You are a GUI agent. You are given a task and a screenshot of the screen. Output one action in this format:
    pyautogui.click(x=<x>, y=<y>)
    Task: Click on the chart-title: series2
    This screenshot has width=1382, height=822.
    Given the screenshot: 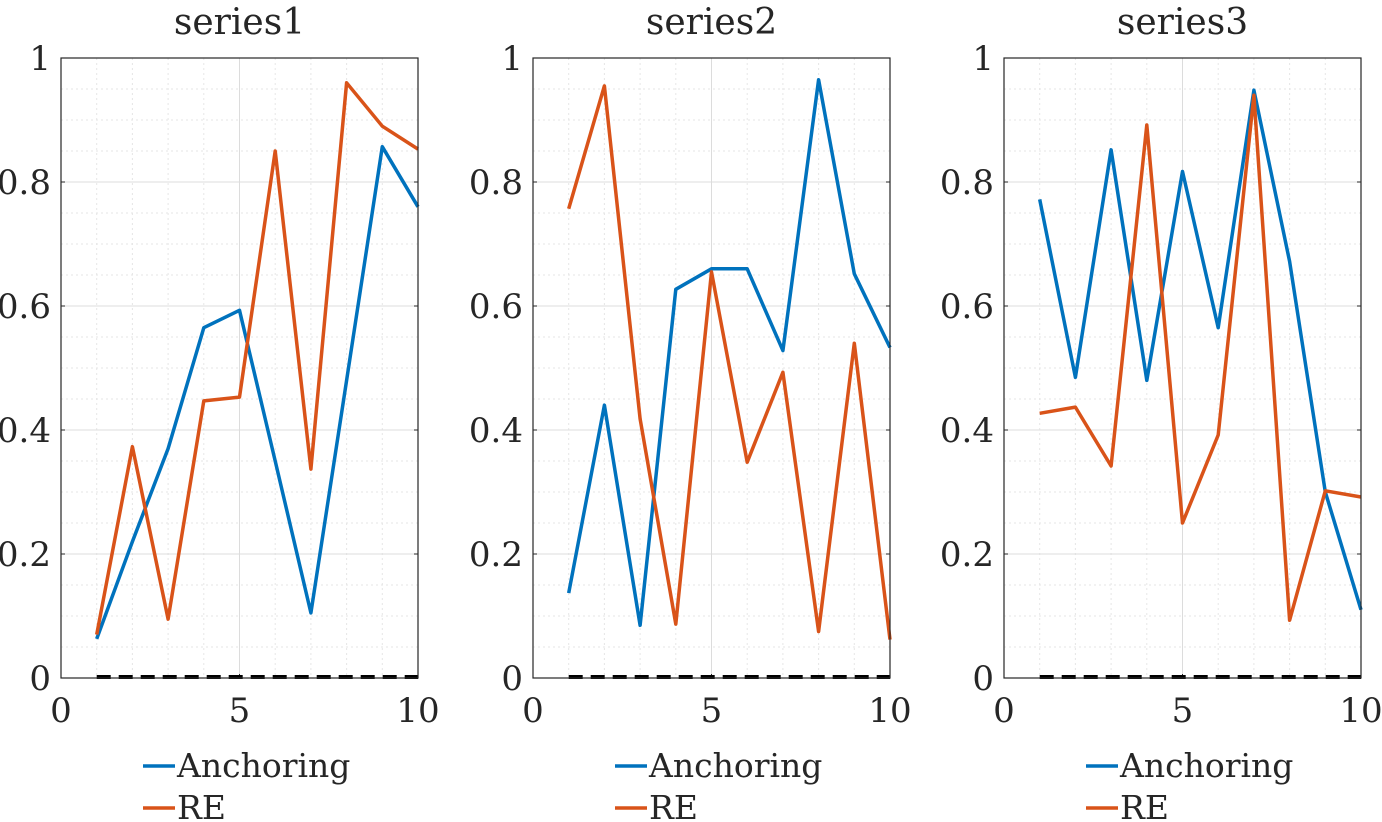 What is the action you would take?
    pyautogui.click(x=711, y=22)
    